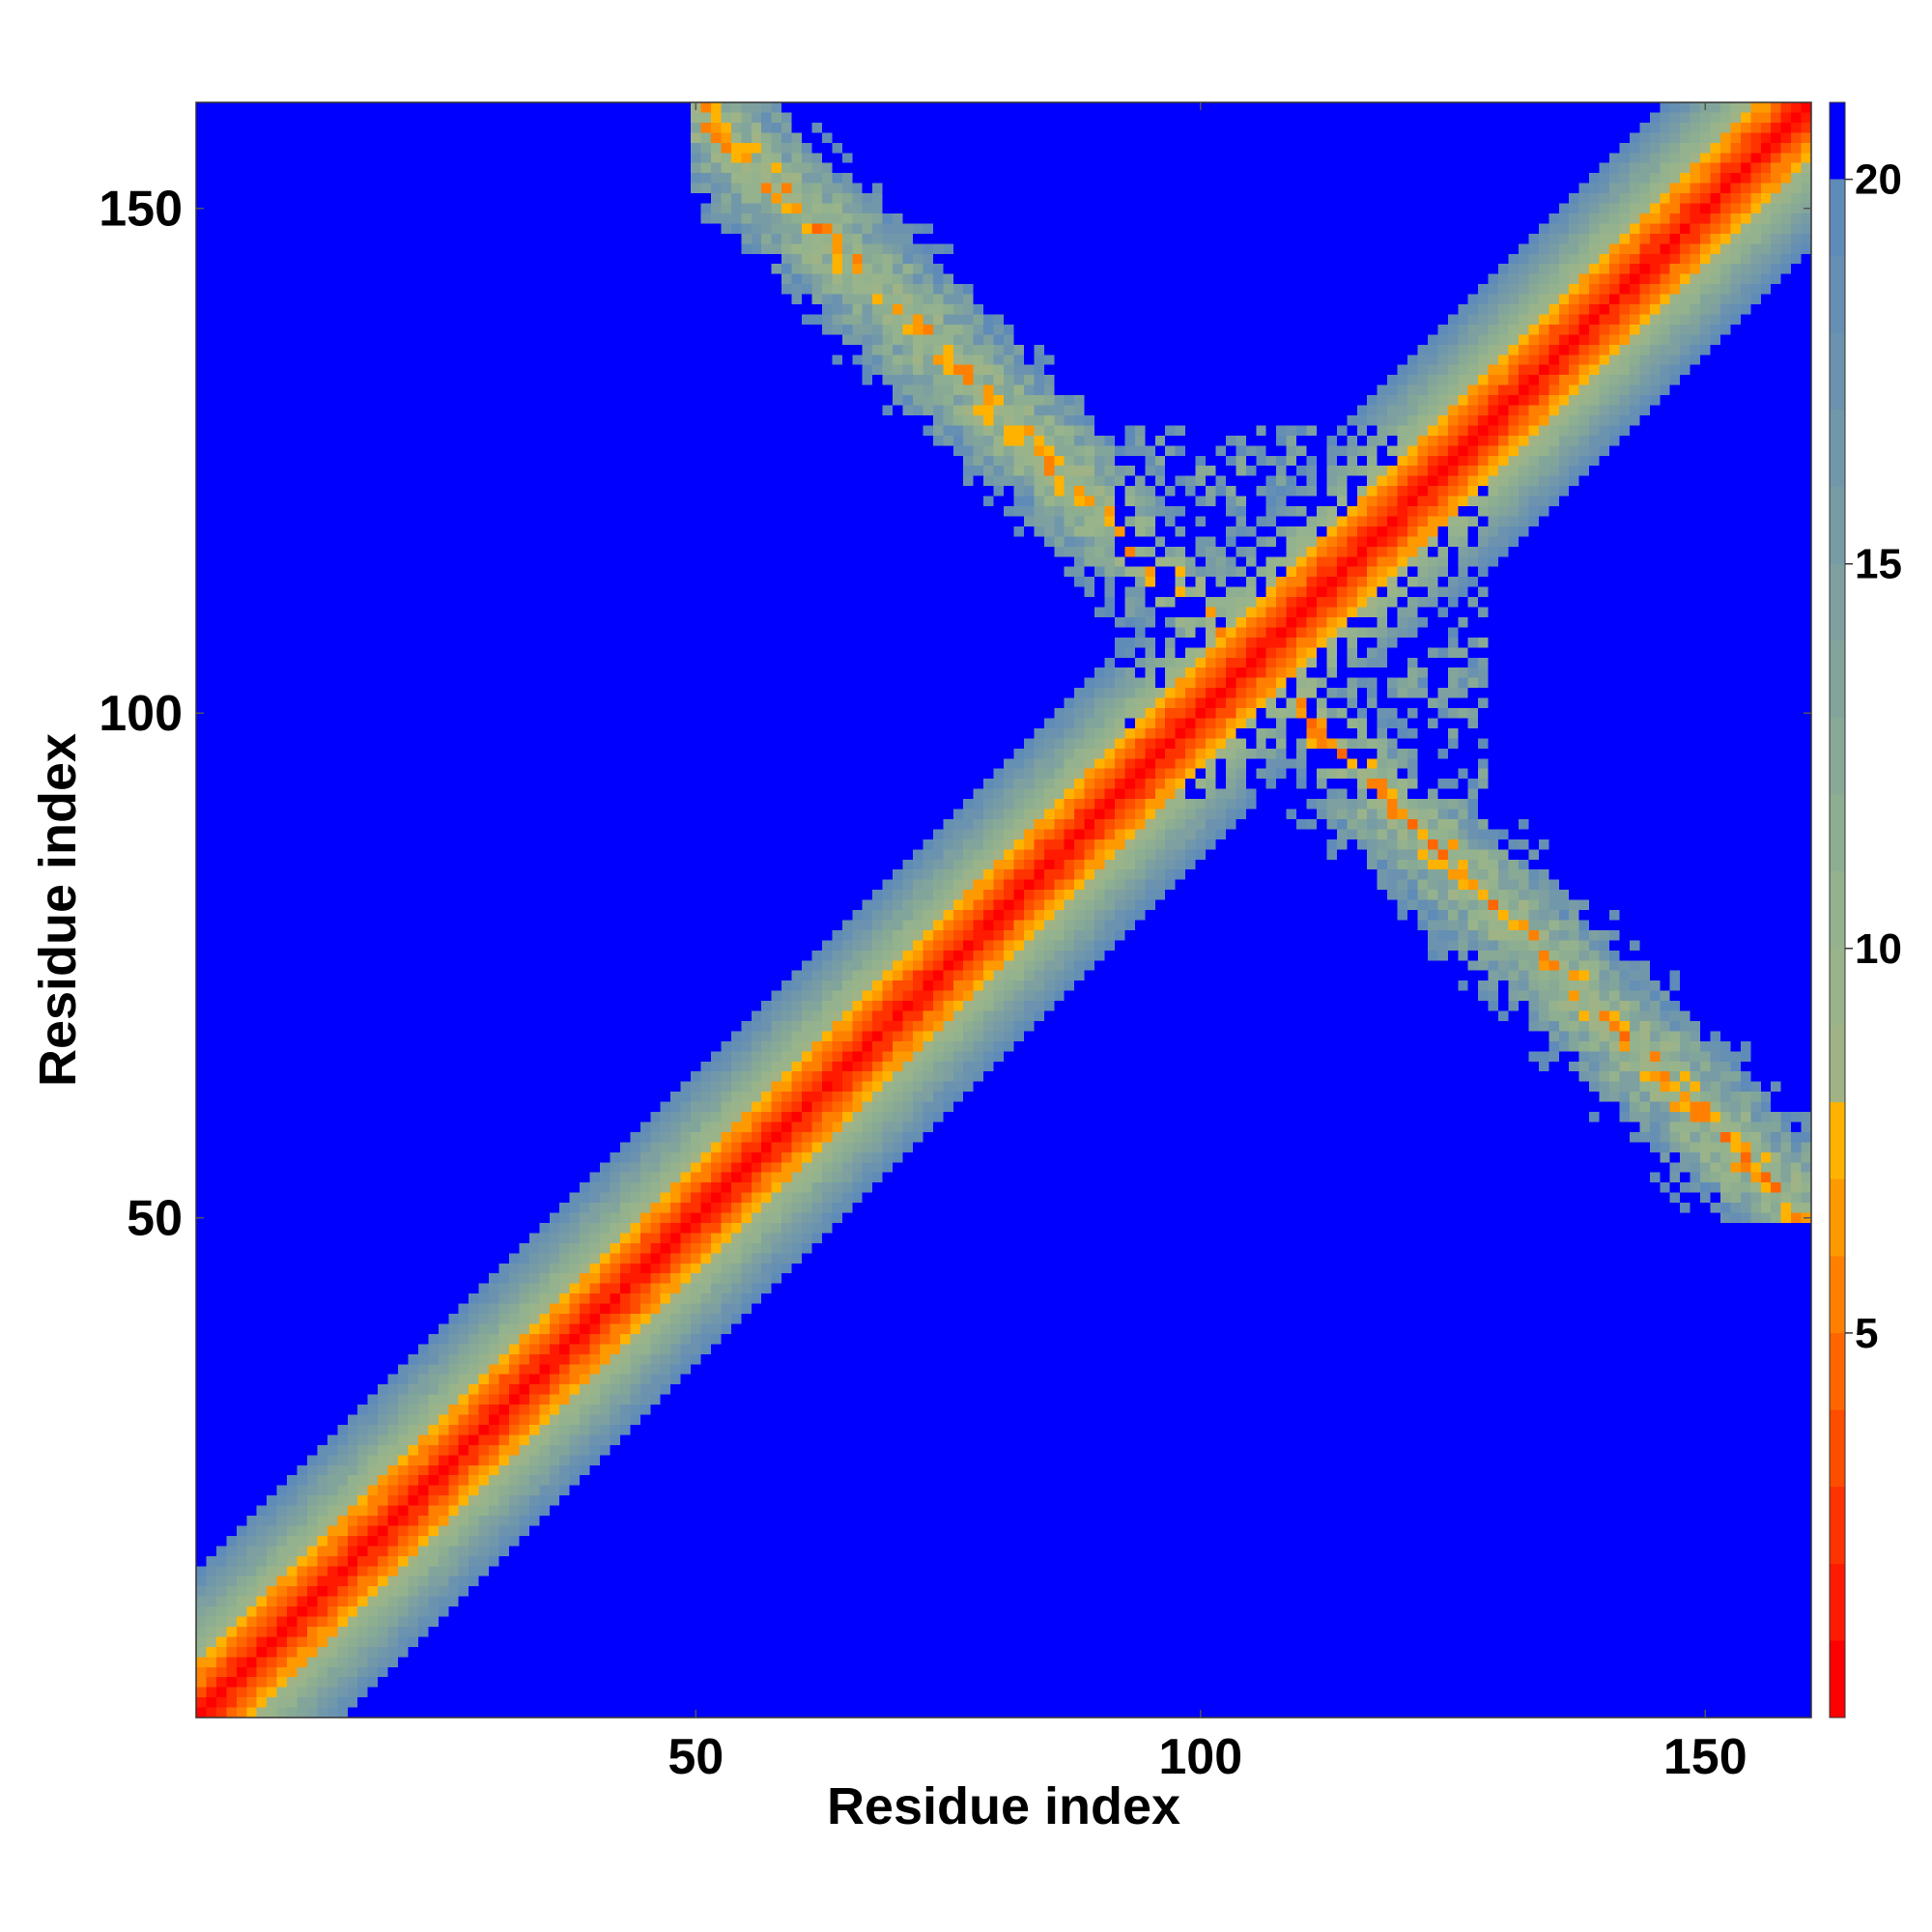  What do you see at coordinates (141, 210) in the screenshot?
I see `y-tick-label: 150` at bounding box center [141, 210].